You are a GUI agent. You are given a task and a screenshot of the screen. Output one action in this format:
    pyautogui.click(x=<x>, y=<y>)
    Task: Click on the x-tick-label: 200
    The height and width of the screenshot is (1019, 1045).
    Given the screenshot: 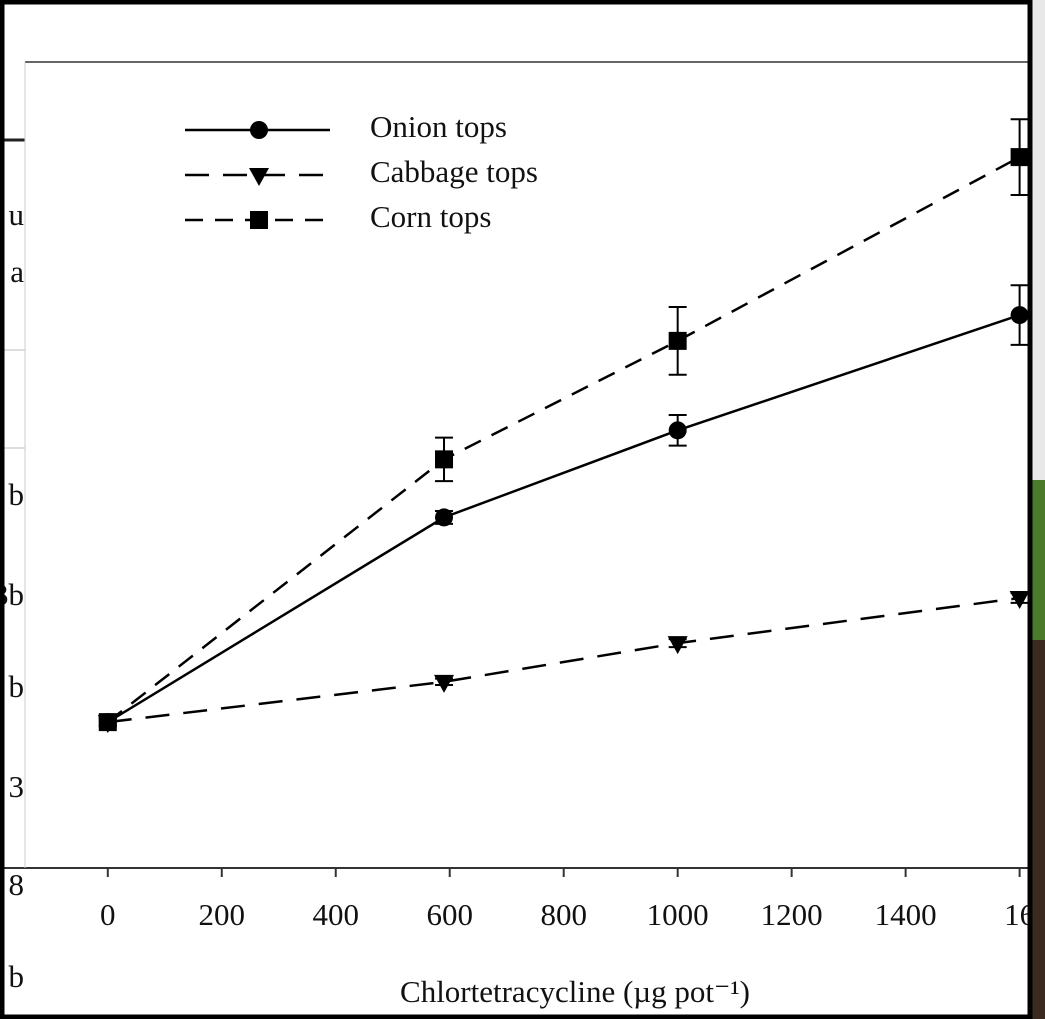 What is the action you would take?
    pyautogui.click(x=222, y=914)
    